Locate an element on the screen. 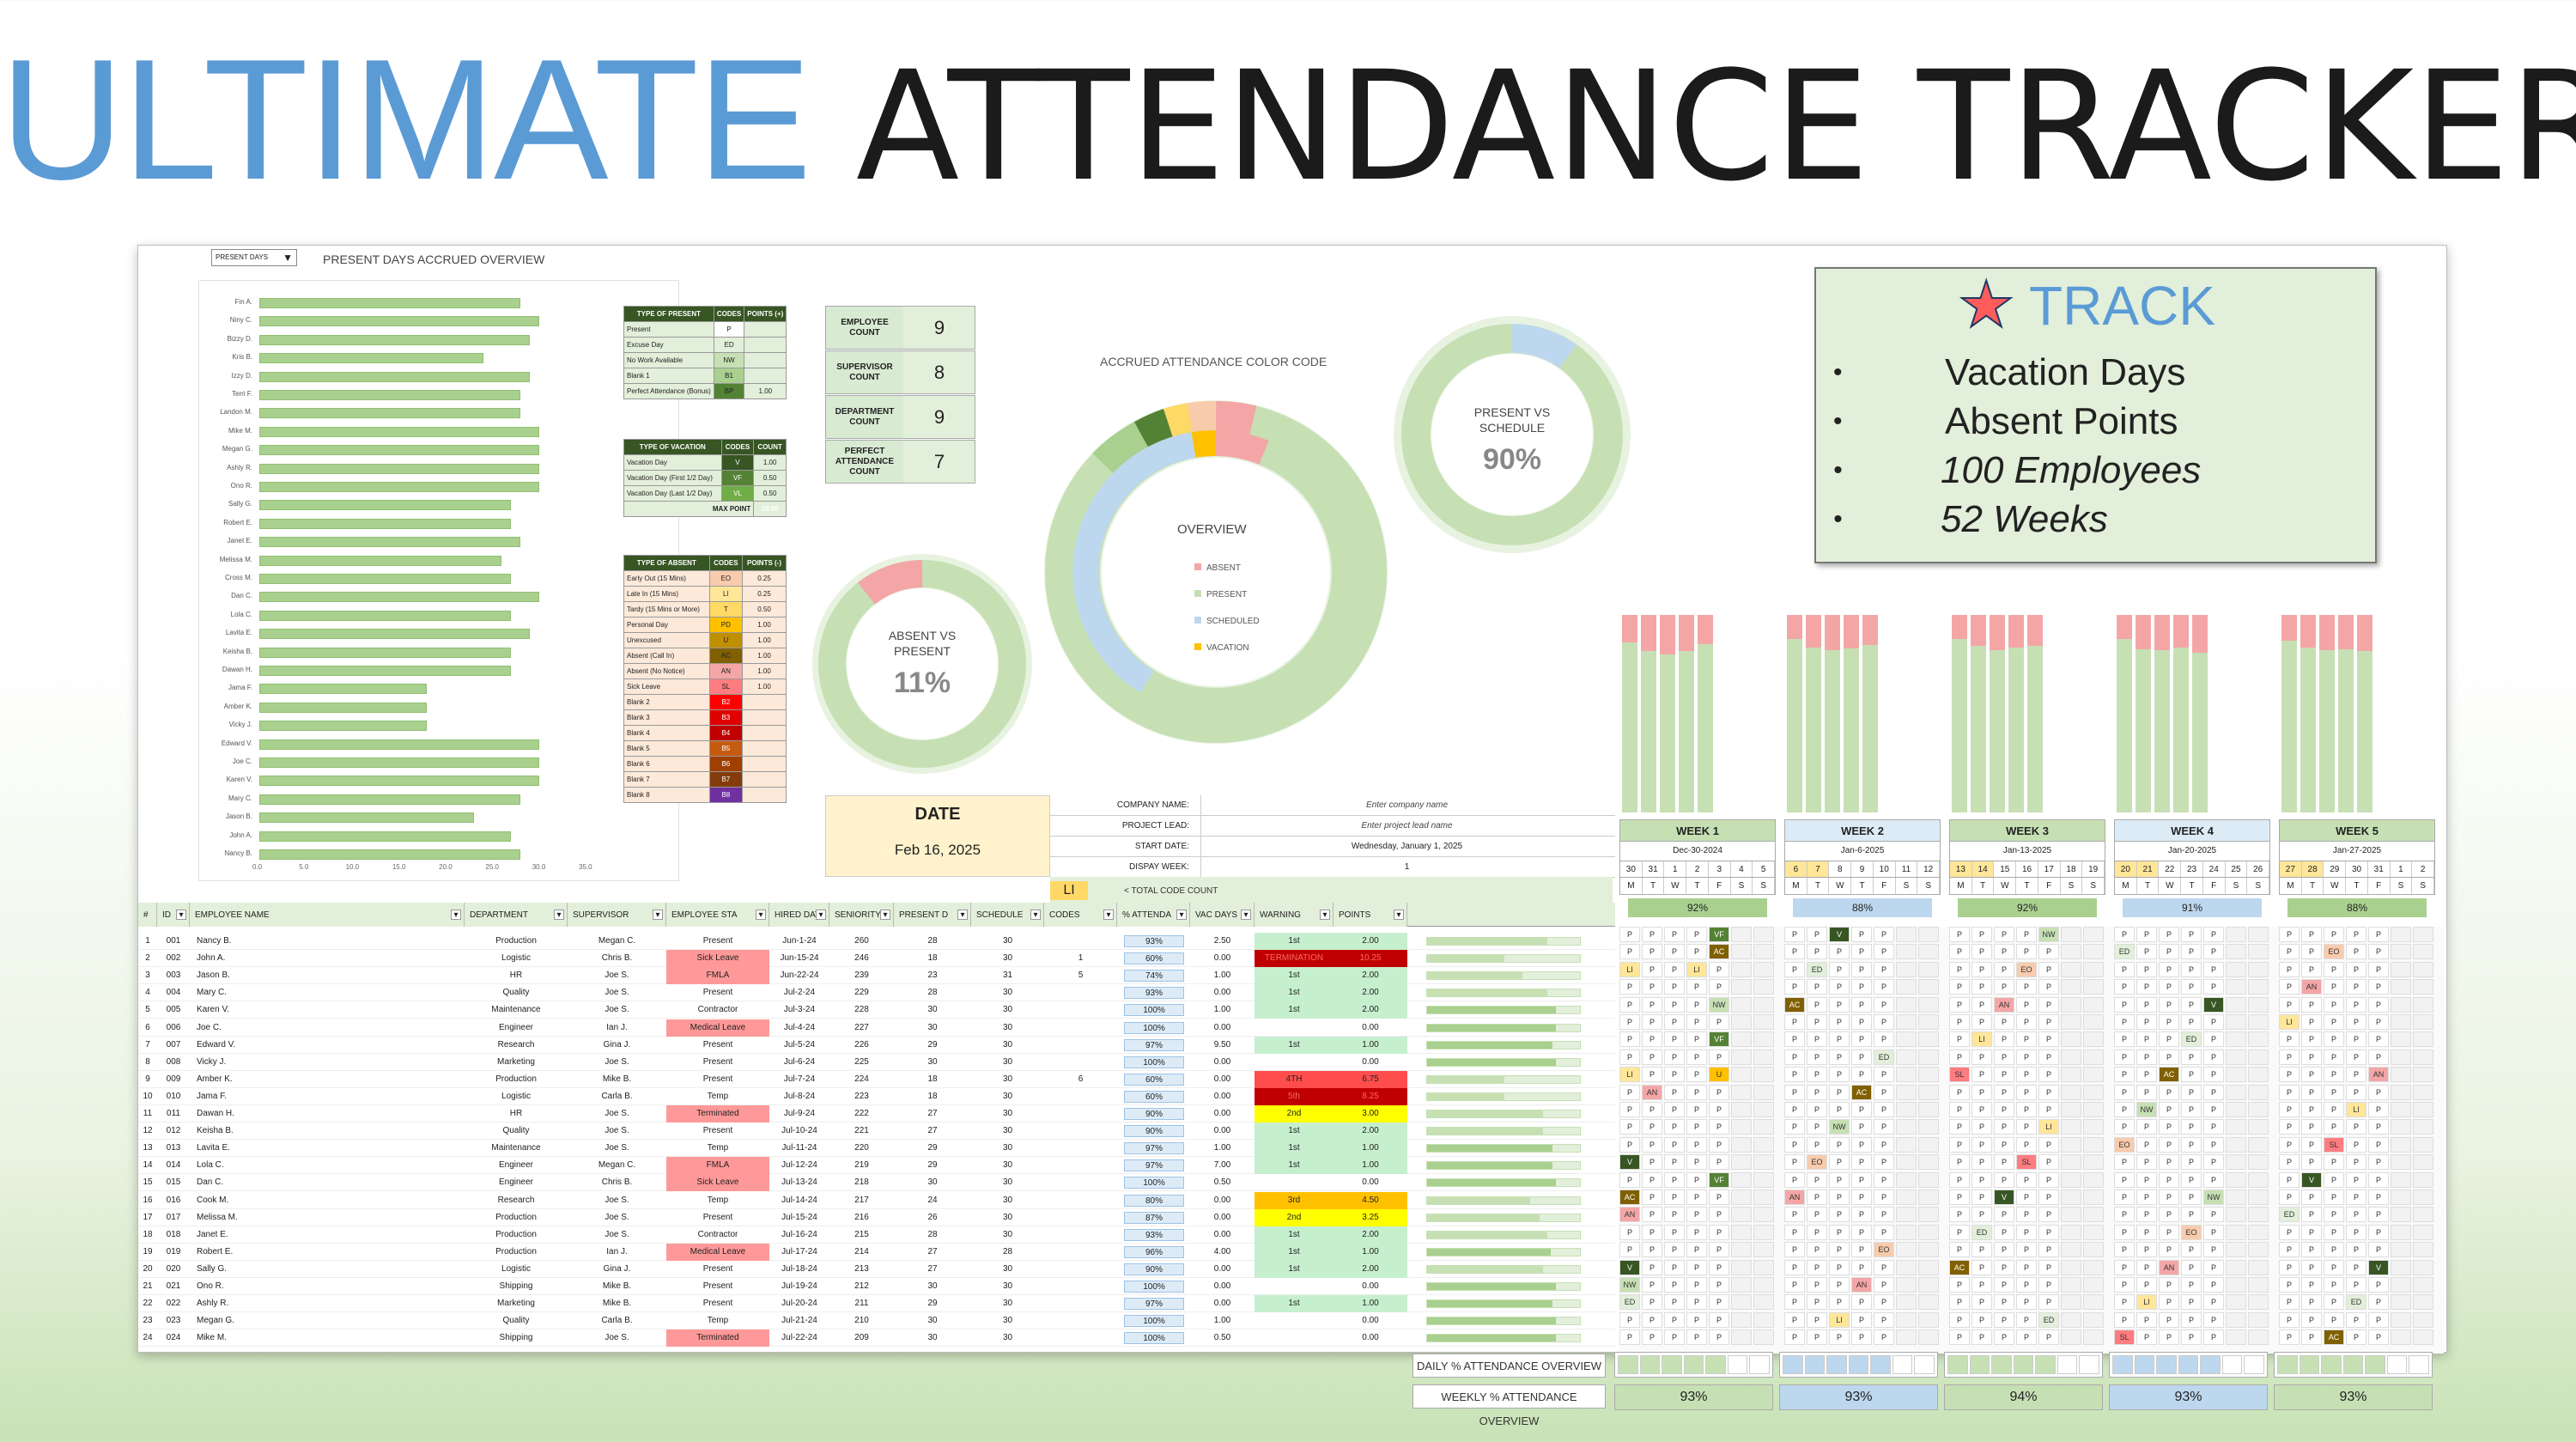 Image resolution: width=2576 pixels, height=1442 pixels. attendance-cell: EO is located at coordinates (2124, 1144).